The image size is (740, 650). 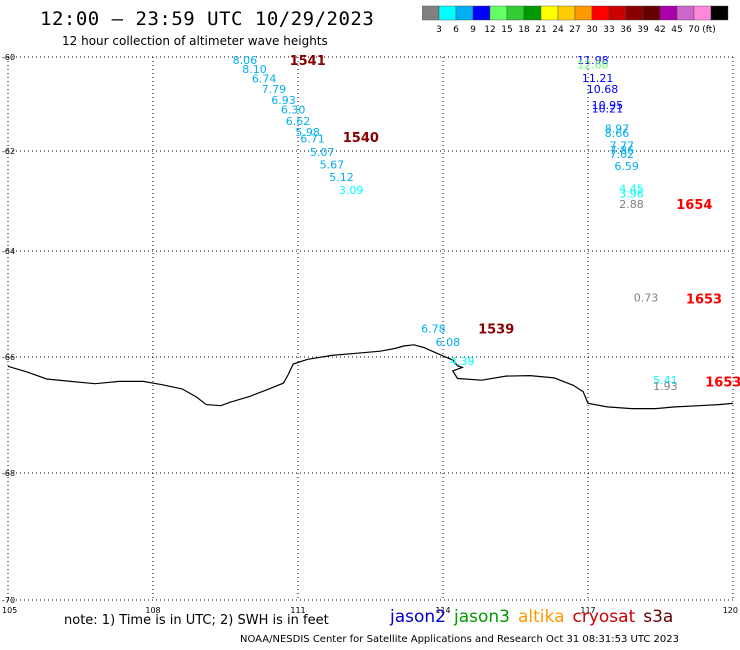 I want to click on wave-height-value: 2.88, so click(x=631, y=204).